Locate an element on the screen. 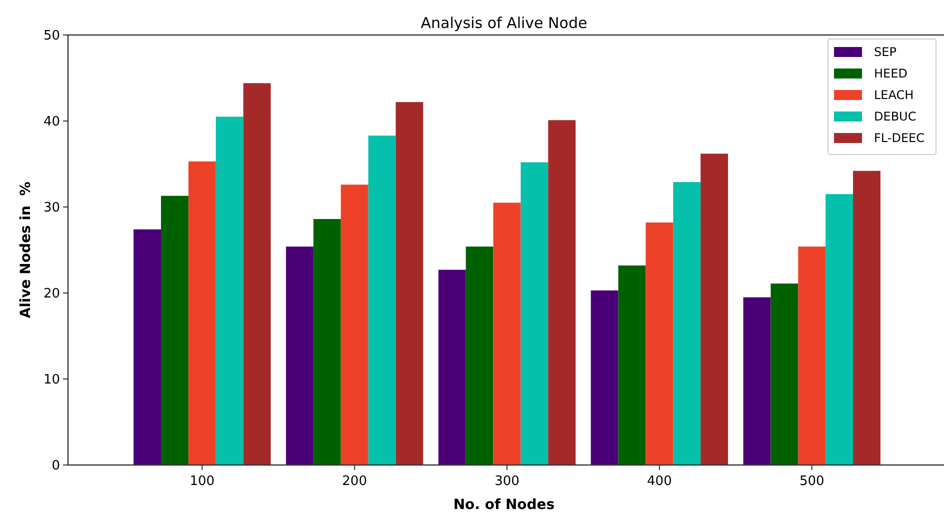  y-tick-label: 30 is located at coordinates (51, 208).